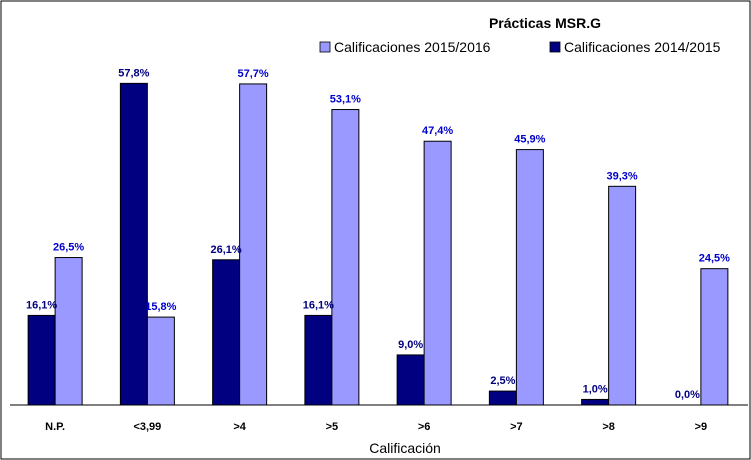  What do you see at coordinates (642, 47) in the screenshot?
I see `legend-label-2014-2015: Calificaciones 2014/2015` at bounding box center [642, 47].